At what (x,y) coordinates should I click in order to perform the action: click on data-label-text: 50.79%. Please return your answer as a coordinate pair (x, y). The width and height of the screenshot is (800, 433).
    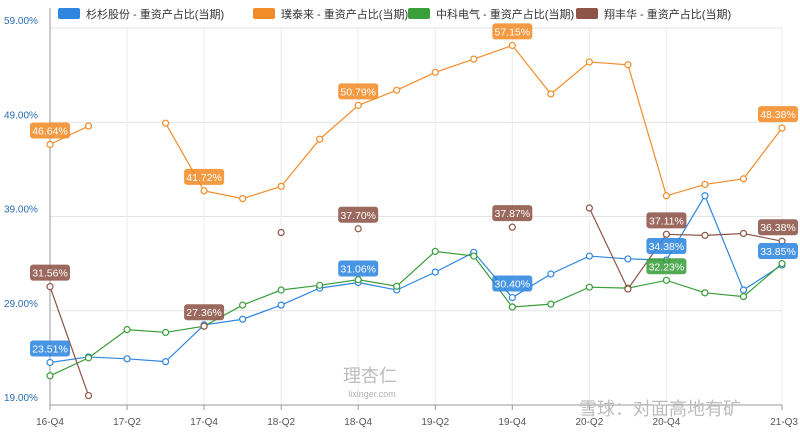
    Looking at the image, I should click on (358, 92).